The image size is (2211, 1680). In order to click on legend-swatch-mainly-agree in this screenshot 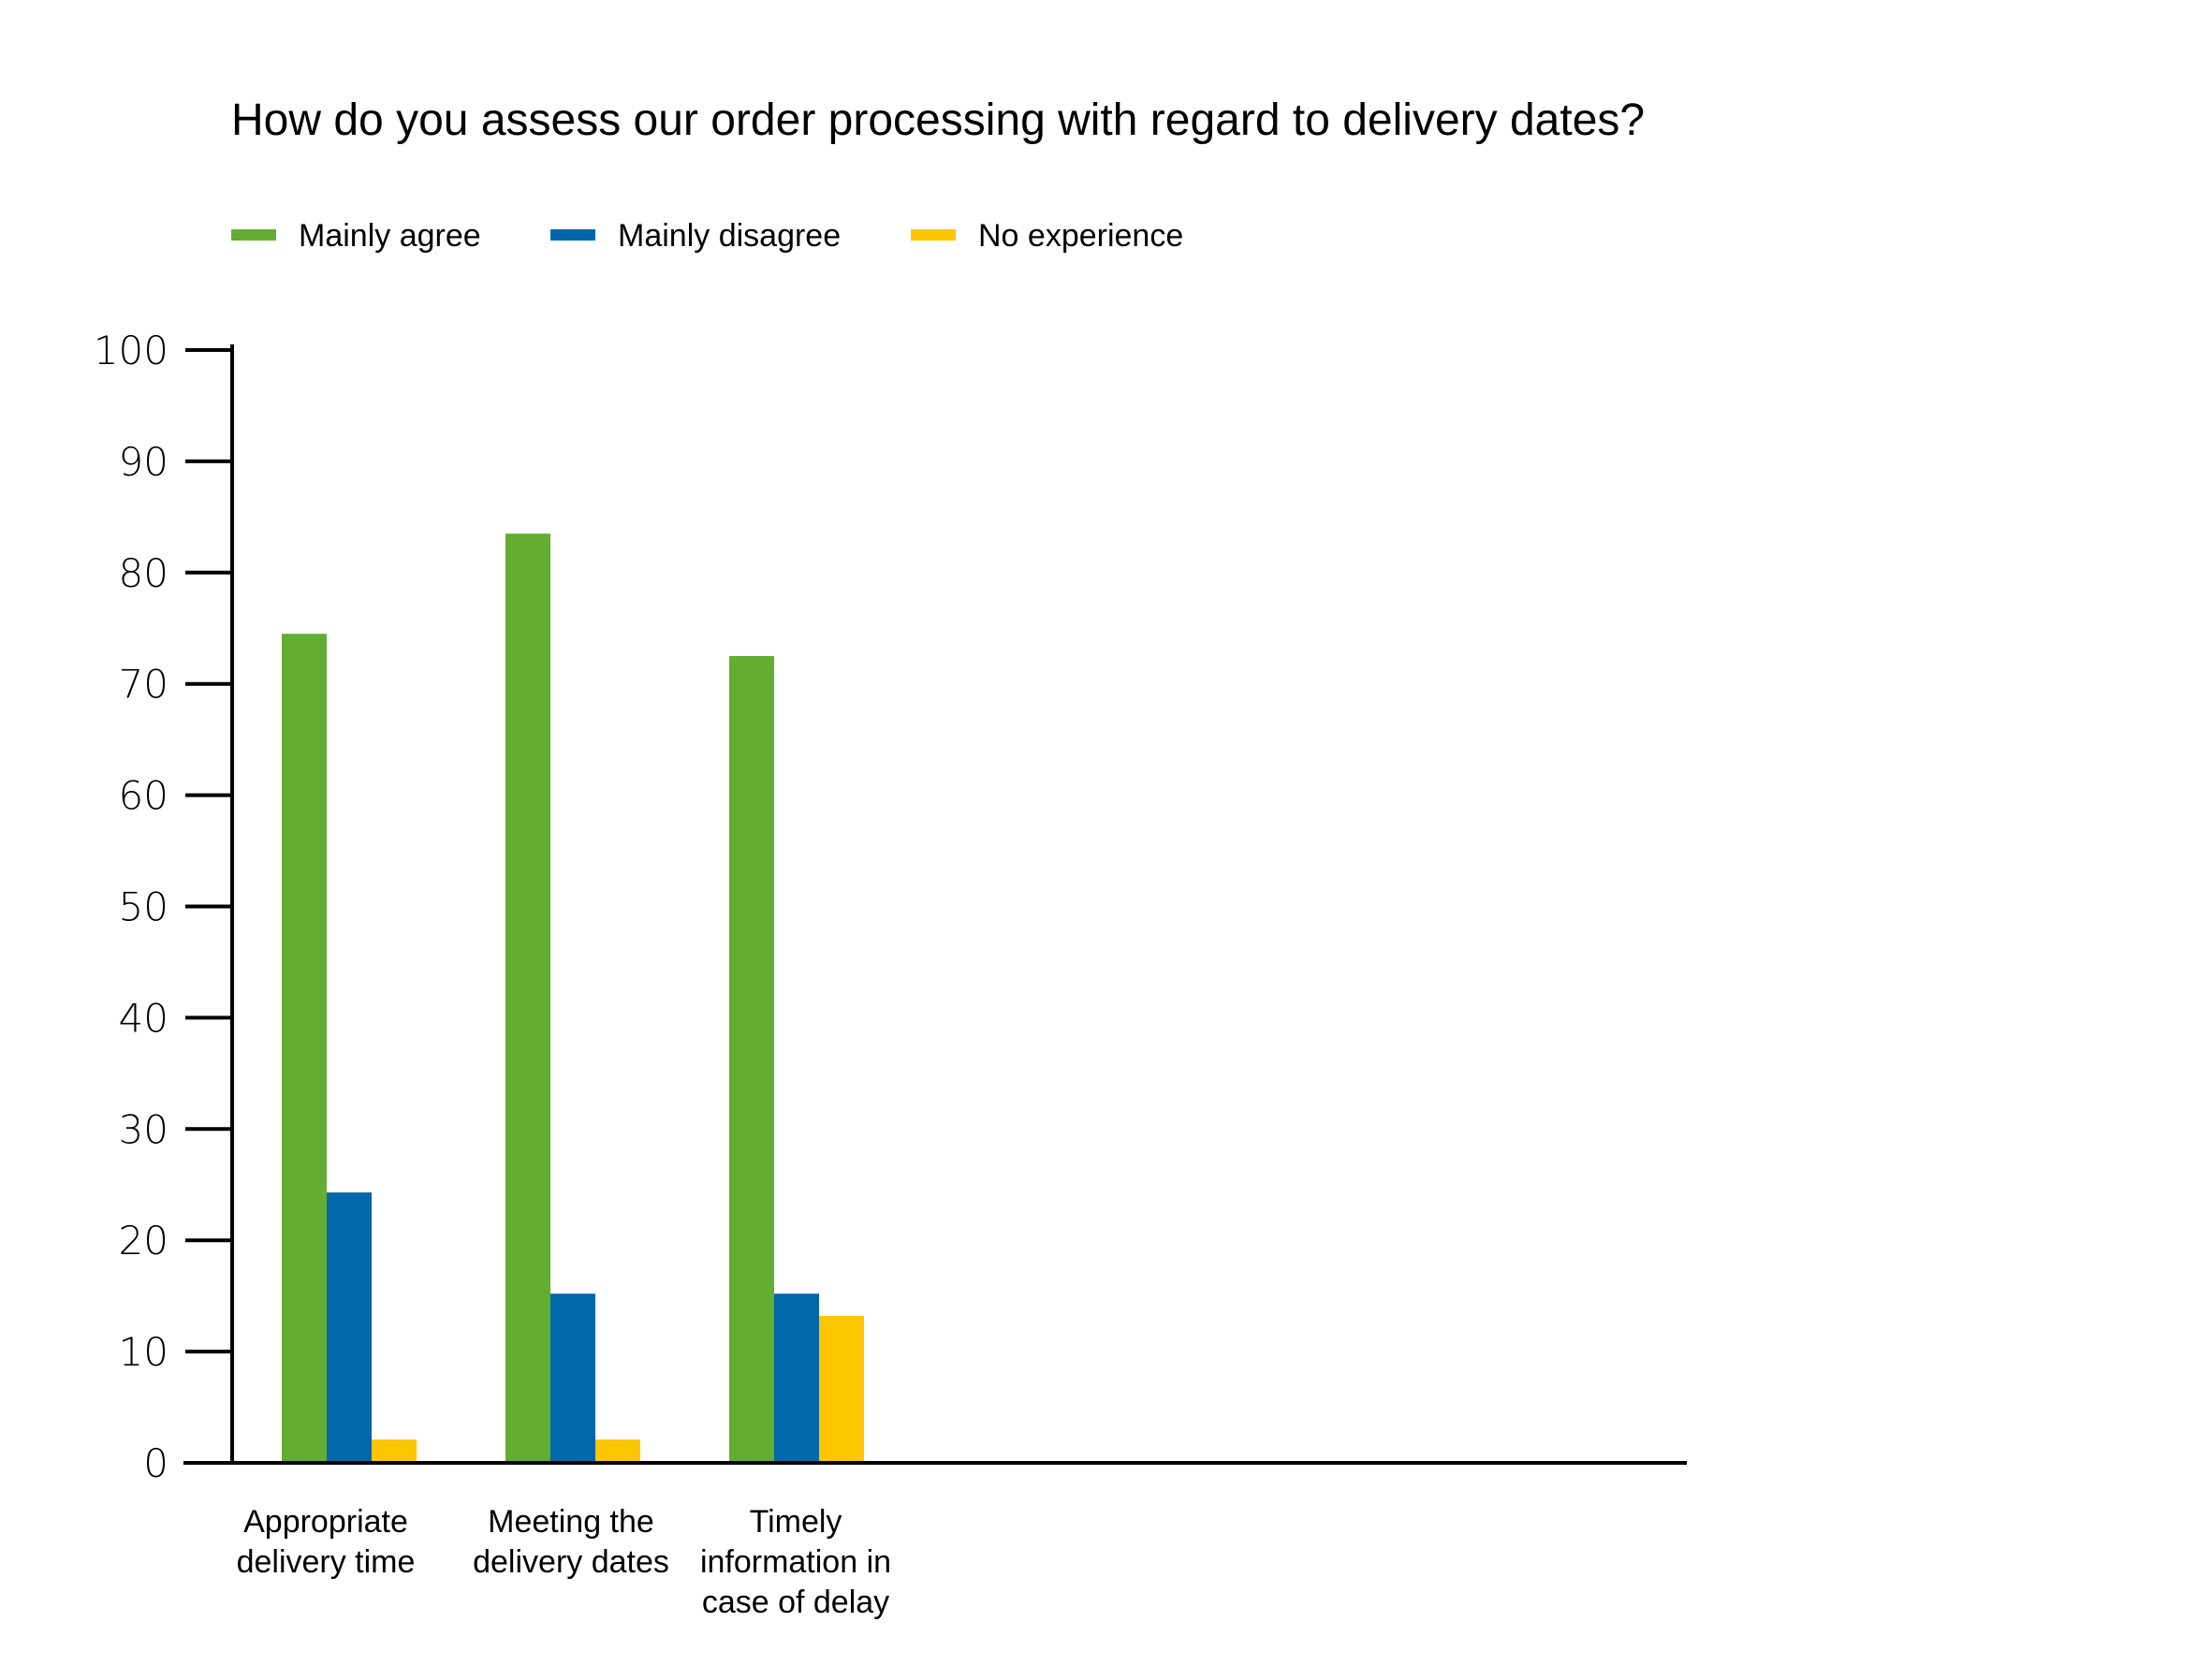, I will do `click(254, 235)`.